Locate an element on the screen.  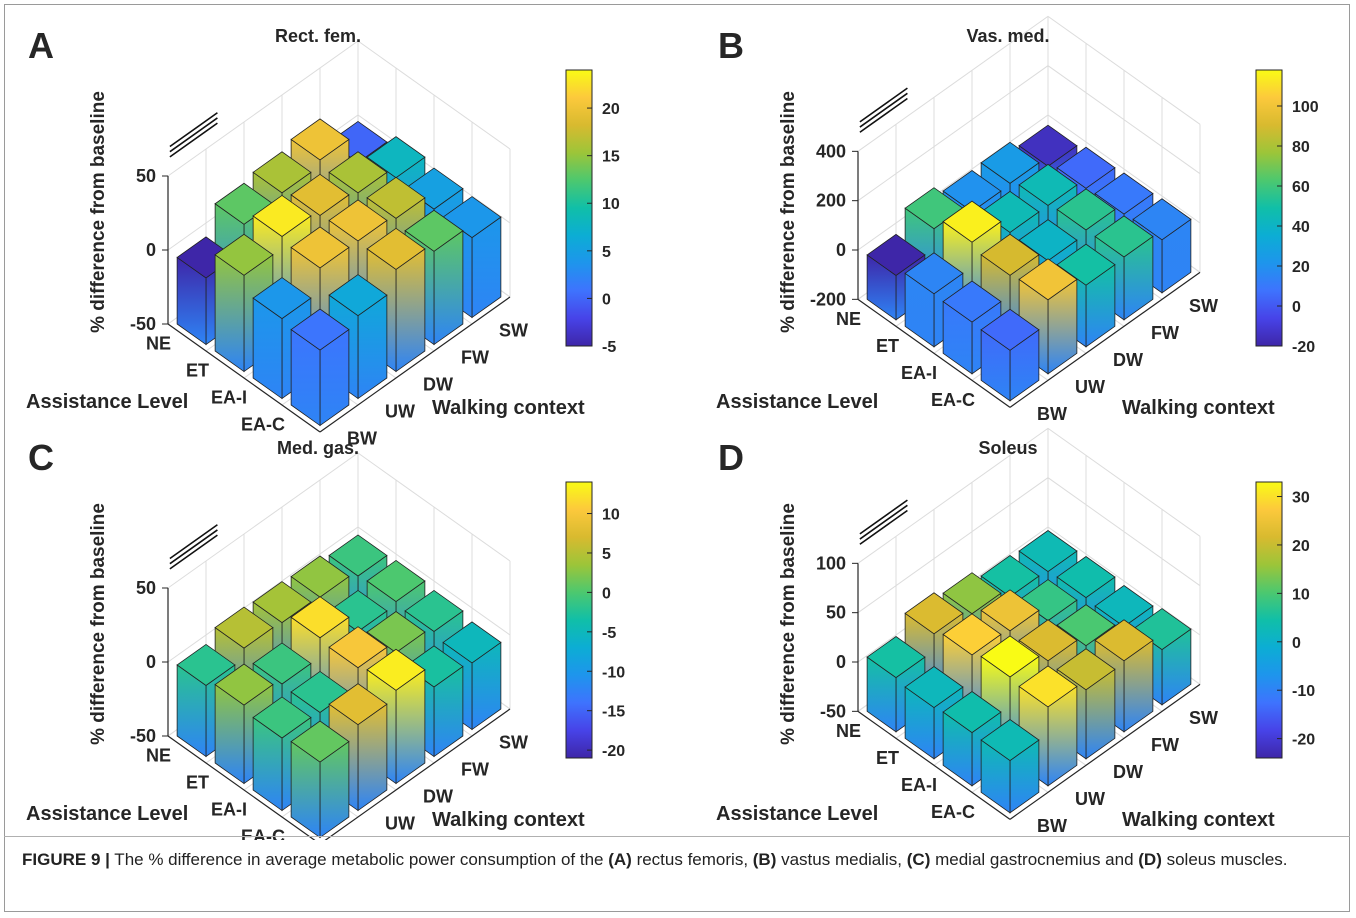
walking-axis-line is located at coordinates (415, 364).